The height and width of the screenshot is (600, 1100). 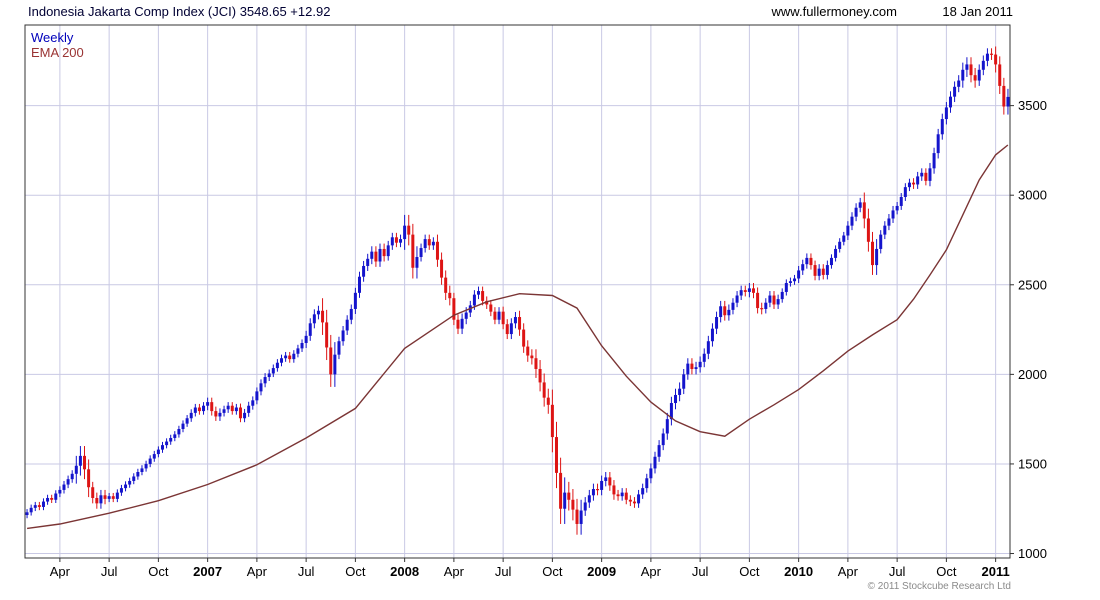 I want to click on legend-weekly-label: Weekly, so click(x=52, y=37).